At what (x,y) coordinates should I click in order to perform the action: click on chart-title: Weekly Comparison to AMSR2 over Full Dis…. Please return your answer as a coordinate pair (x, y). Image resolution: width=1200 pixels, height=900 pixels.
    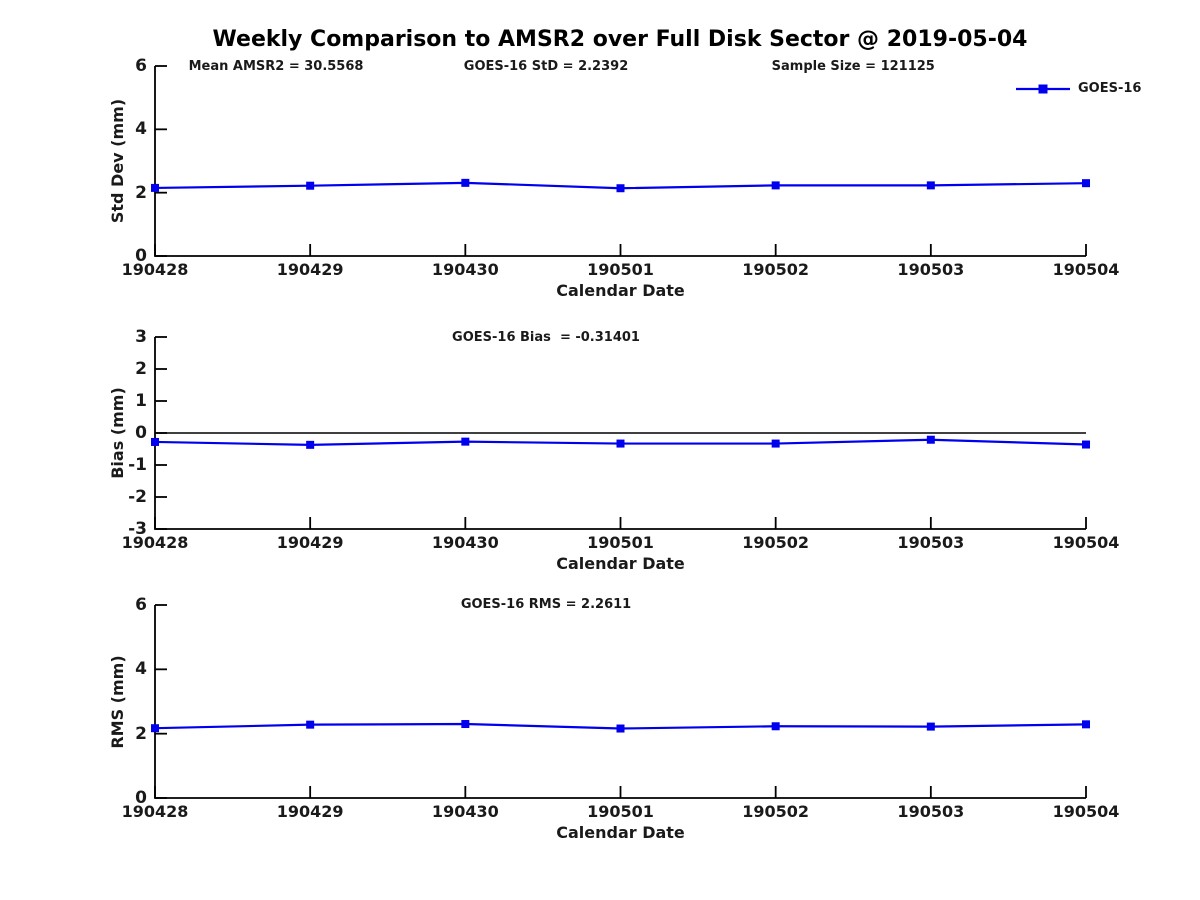
    Looking at the image, I should click on (620, 39).